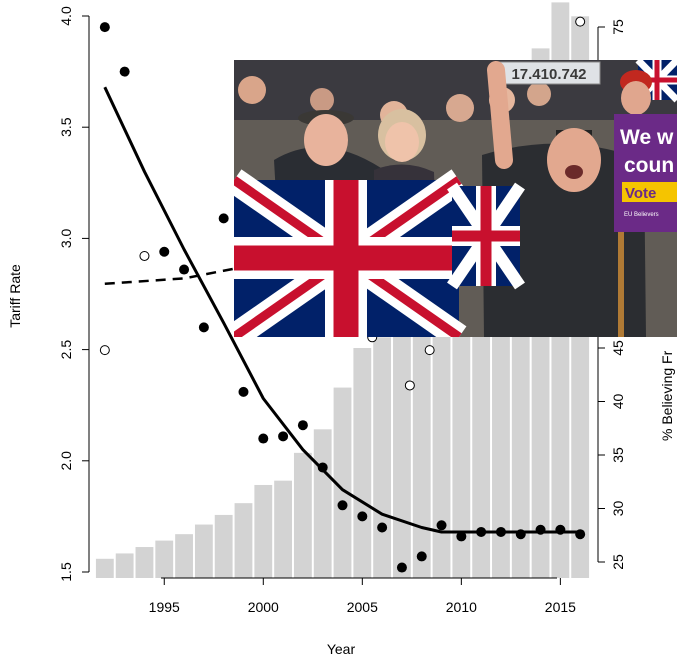 This screenshot has height=659, width=677. I want to click on x-tick-label: 2005, so click(362, 607).